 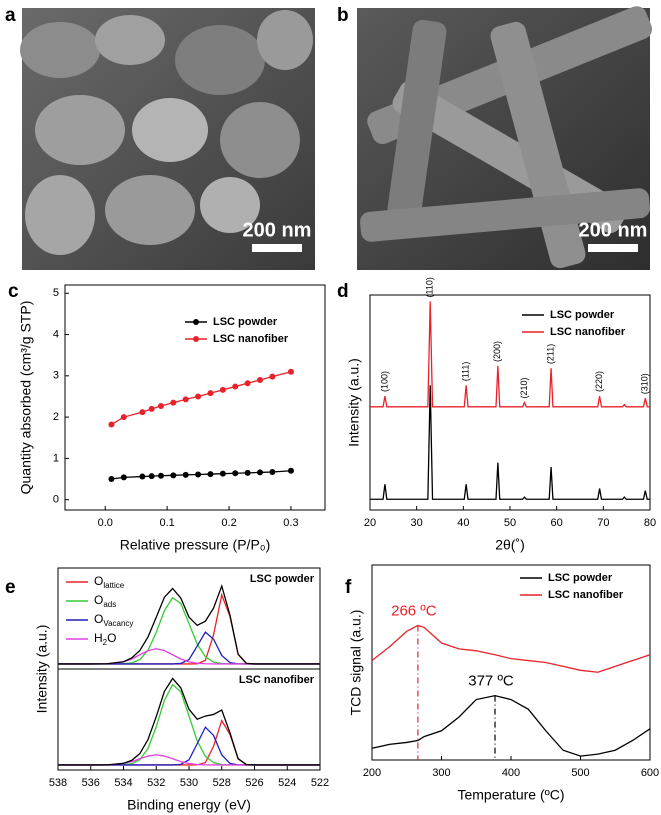 I want to click on x-tick-label: 600, so click(x=650, y=773).